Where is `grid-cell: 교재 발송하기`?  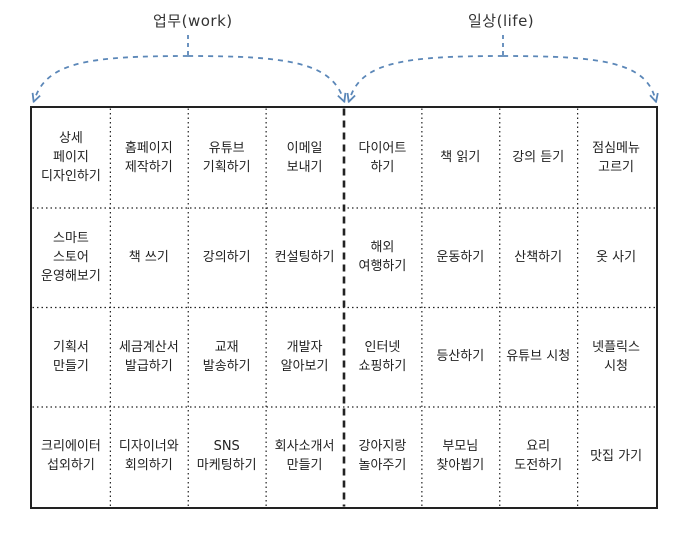 grid-cell: 교재 발송하기 is located at coordinates (226, 356).